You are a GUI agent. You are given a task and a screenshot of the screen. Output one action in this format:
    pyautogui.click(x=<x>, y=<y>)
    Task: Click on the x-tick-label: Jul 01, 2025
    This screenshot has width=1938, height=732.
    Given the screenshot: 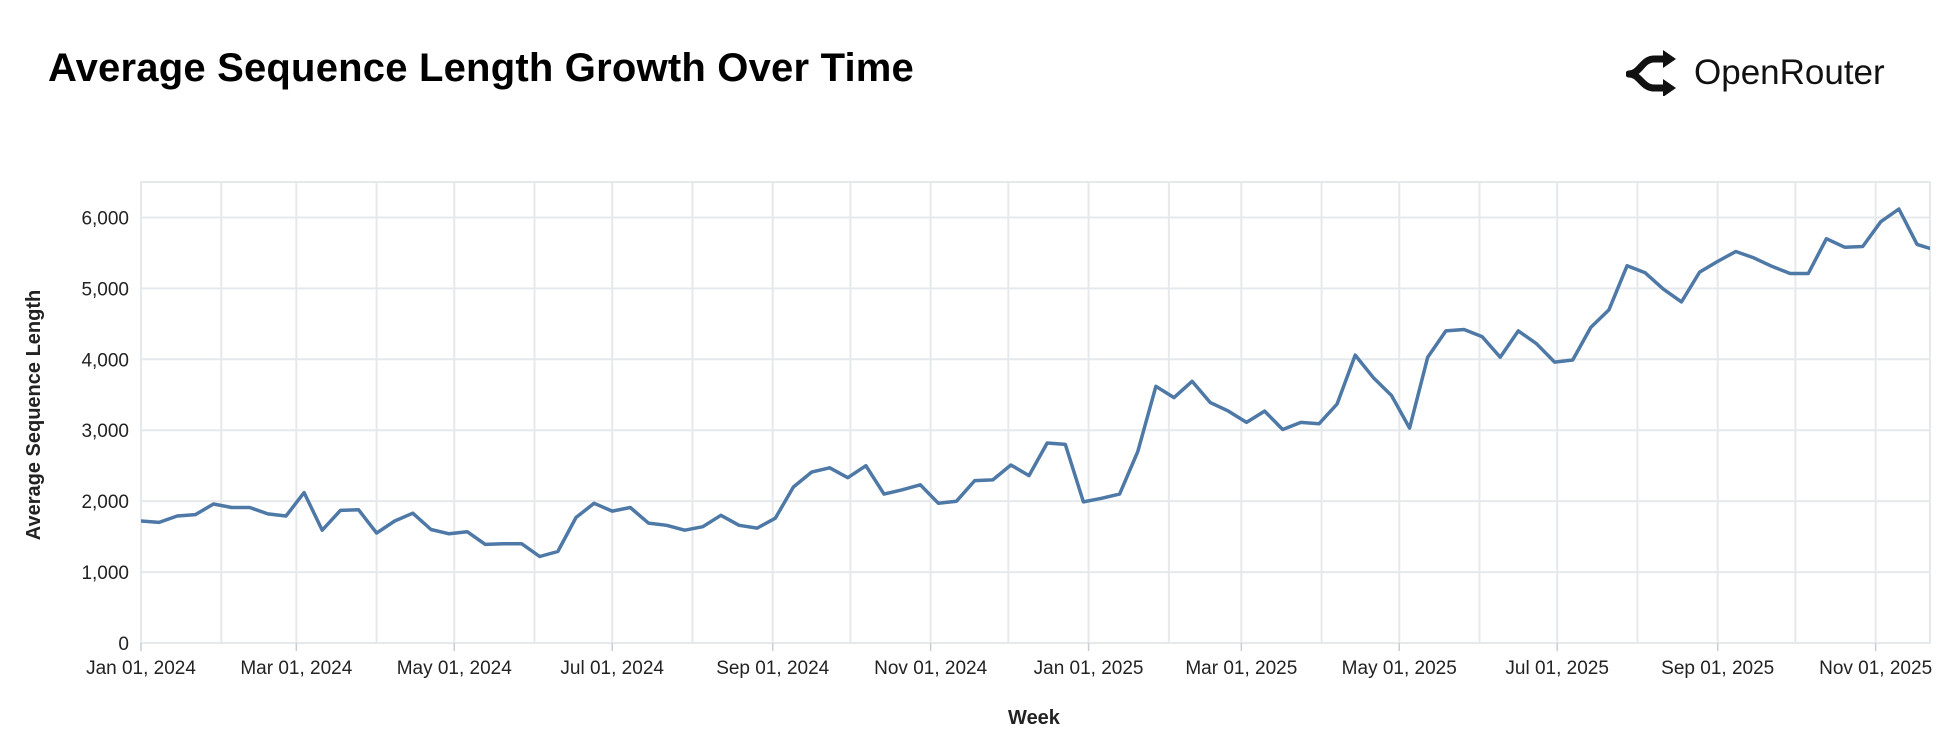 What is the action you would take?
    pyautogui.click(x=1557, y=668)
    